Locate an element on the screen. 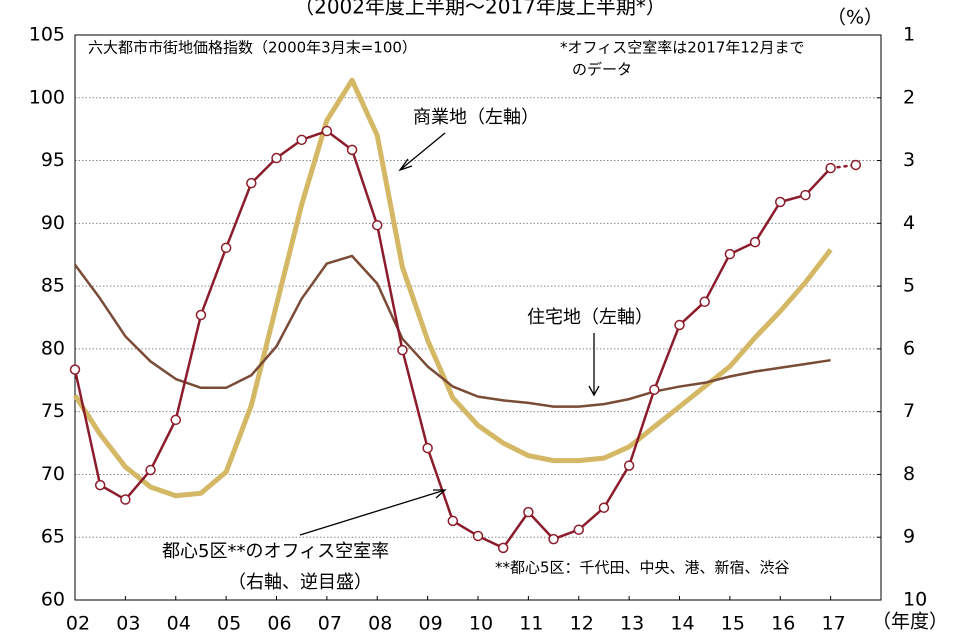  y2-tick-label: 7 is located at coordinates (909, 411).